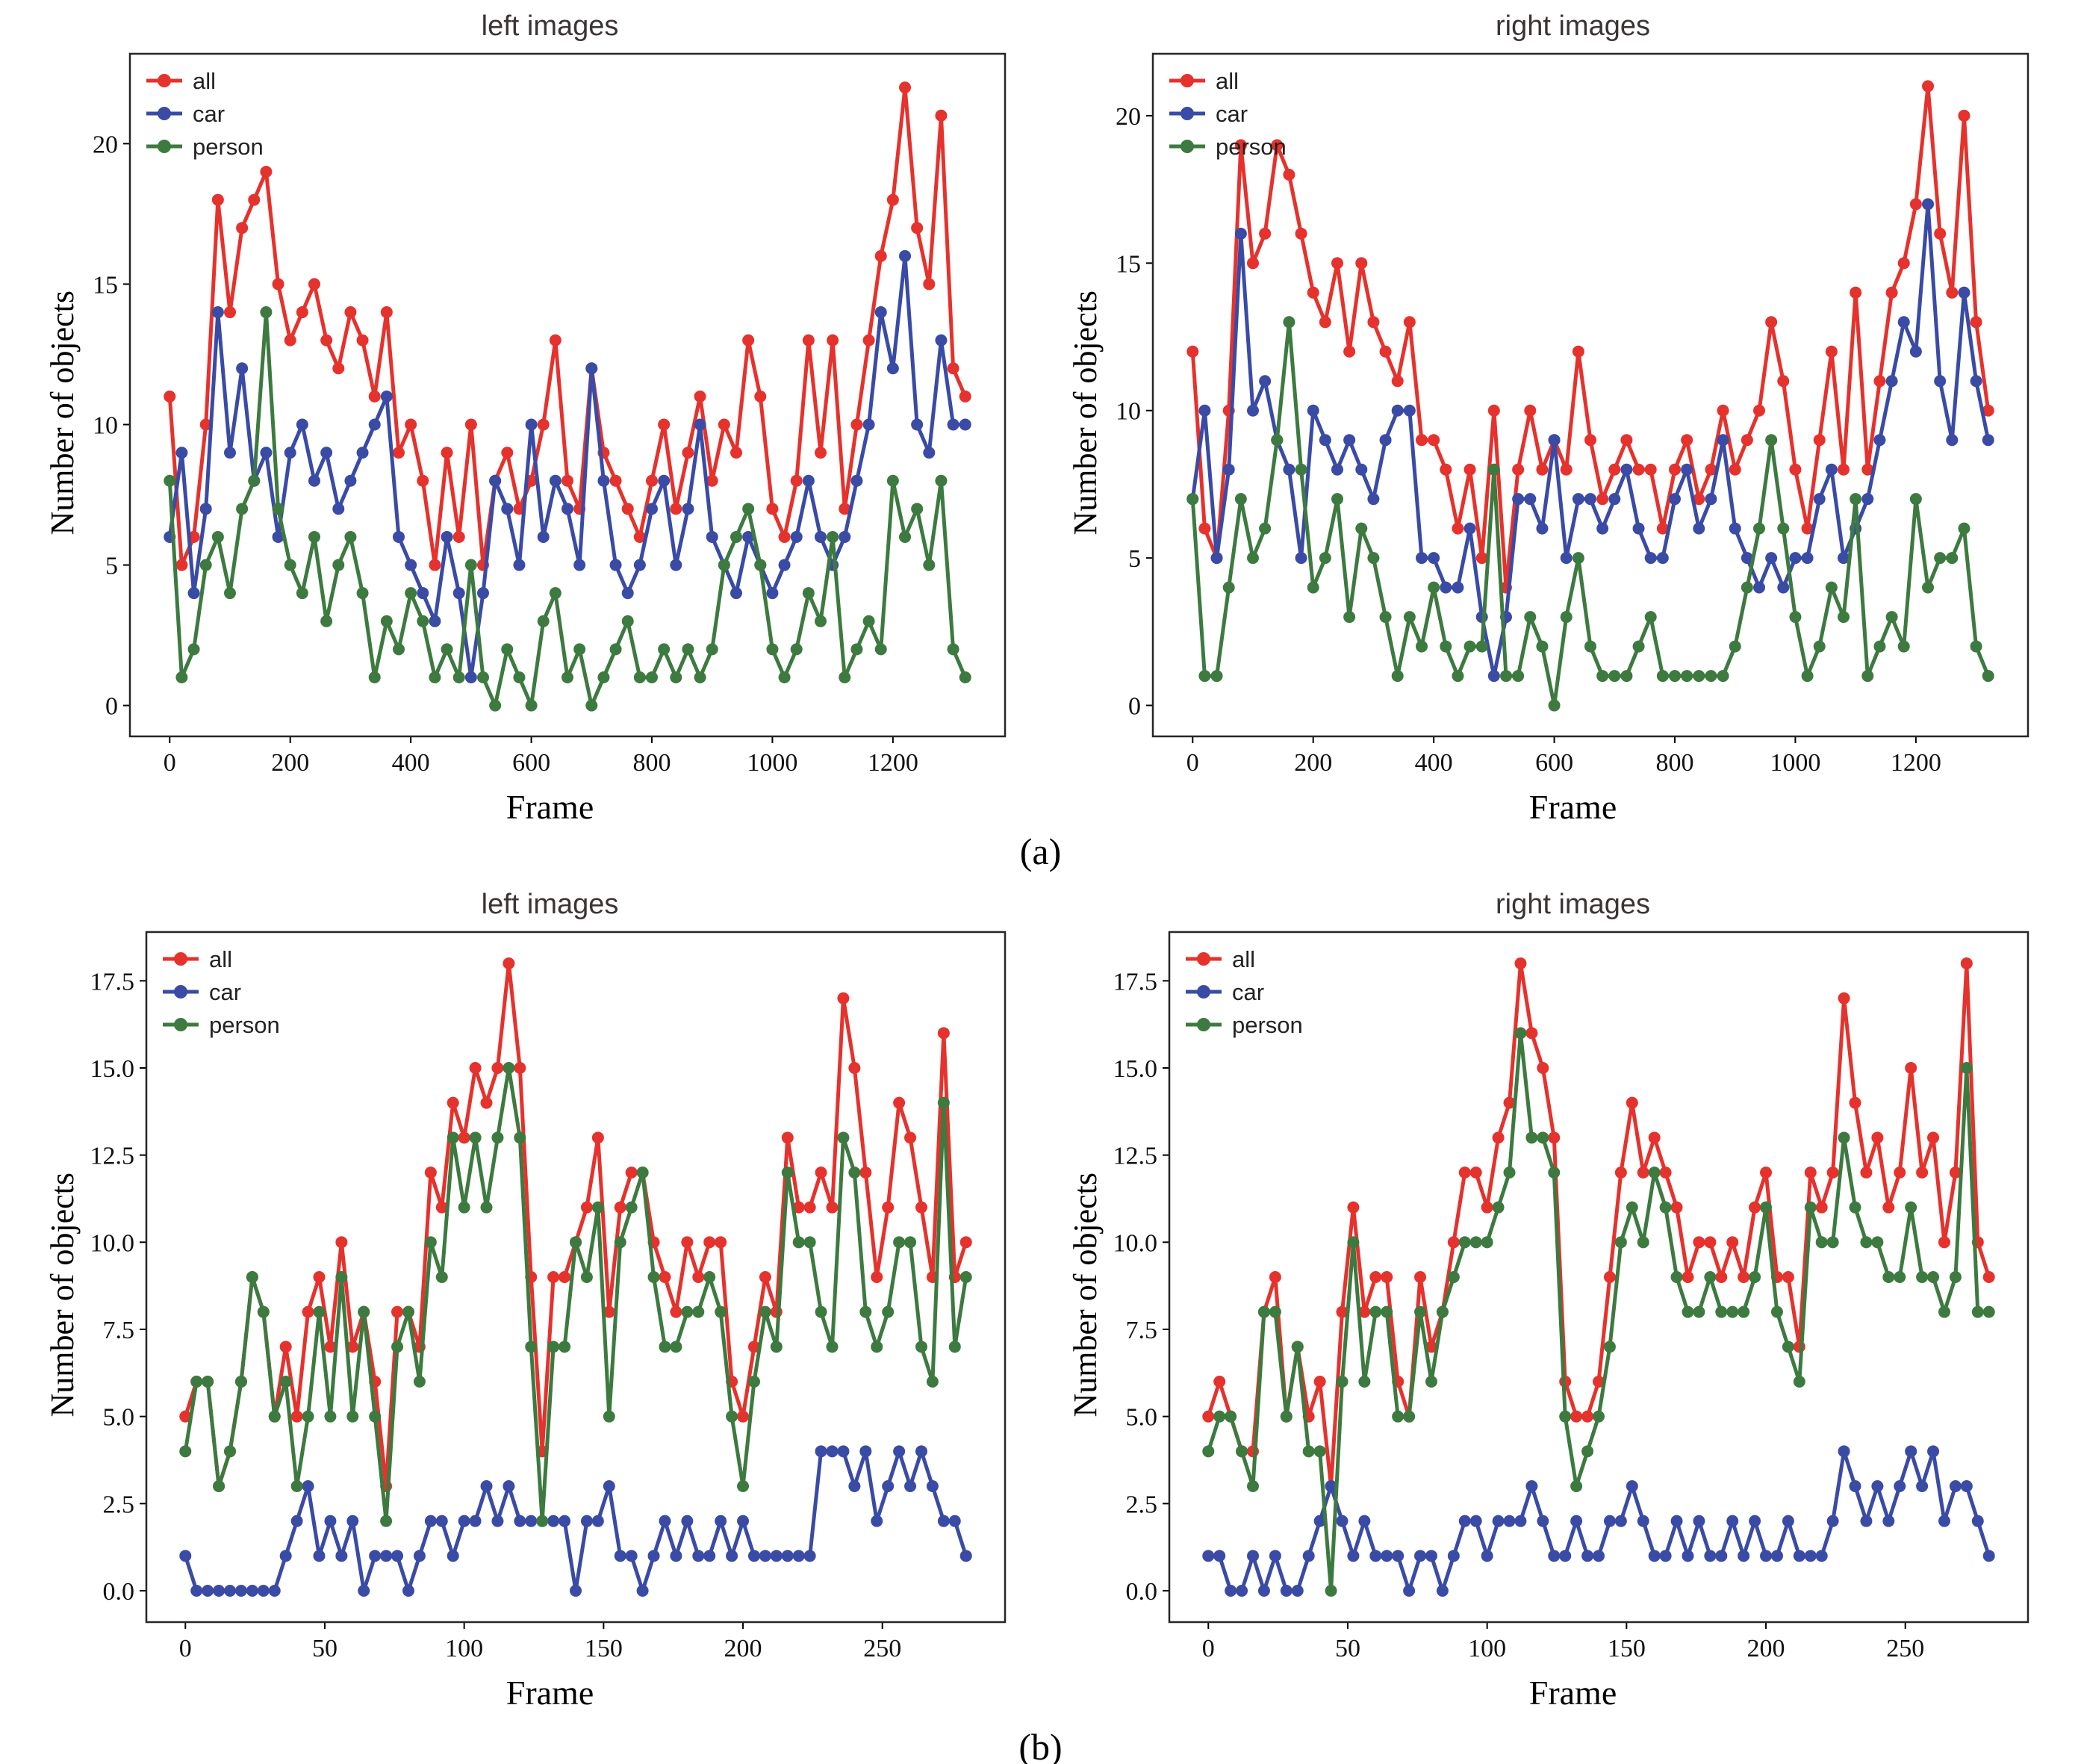 The width and height of the screenshot is (2081, 1764). I want to click on legend-label-car: car, so click(1232, 114).